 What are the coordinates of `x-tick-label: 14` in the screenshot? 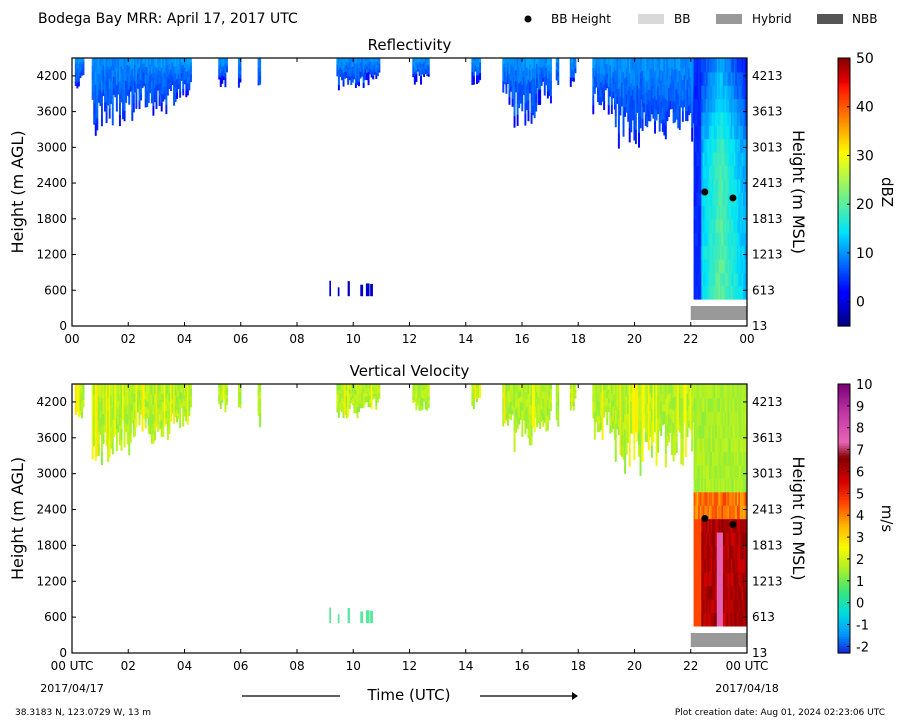 It's located at (465, 666).